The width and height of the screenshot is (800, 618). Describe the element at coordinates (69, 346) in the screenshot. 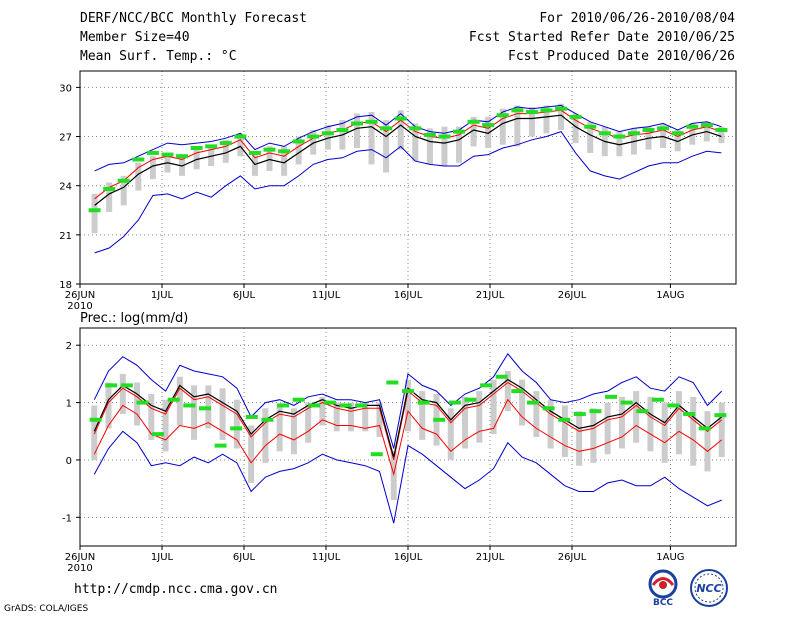

I see `y-tick-label: 2` at that location.